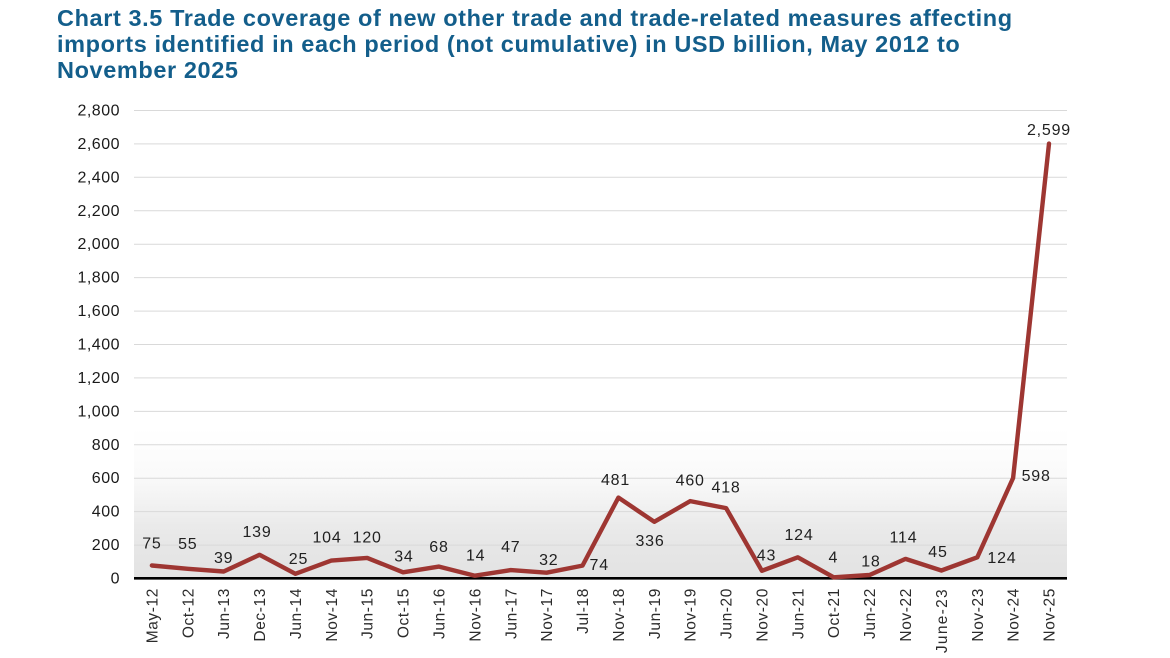 The height and width of the screenshot is (658, 1170). I want to click on svg-text: 34, so click(403, 557).